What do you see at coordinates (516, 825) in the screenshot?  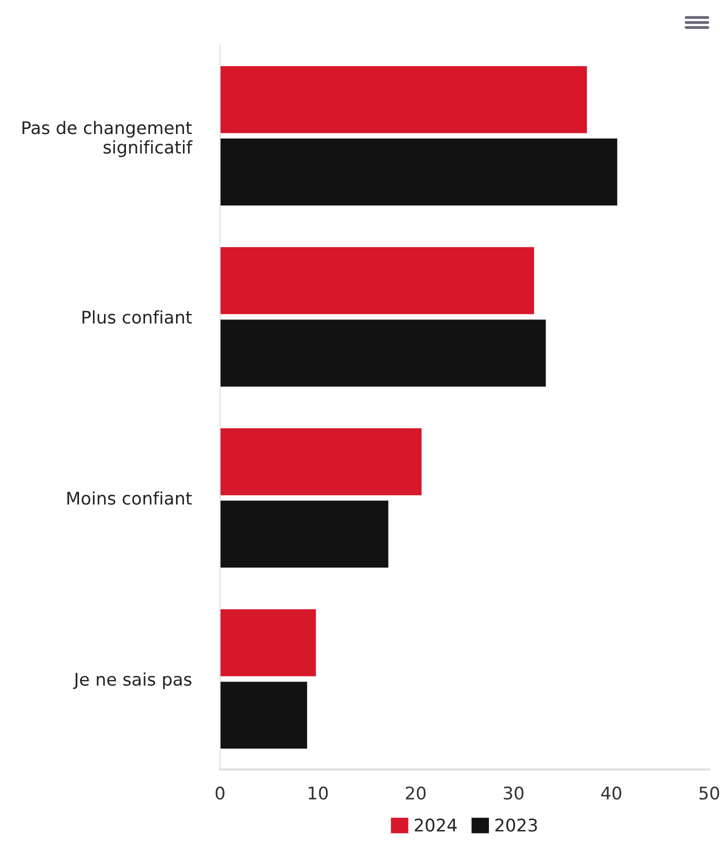 I see `legend-label: 2023` at bounding box center [516, 825].